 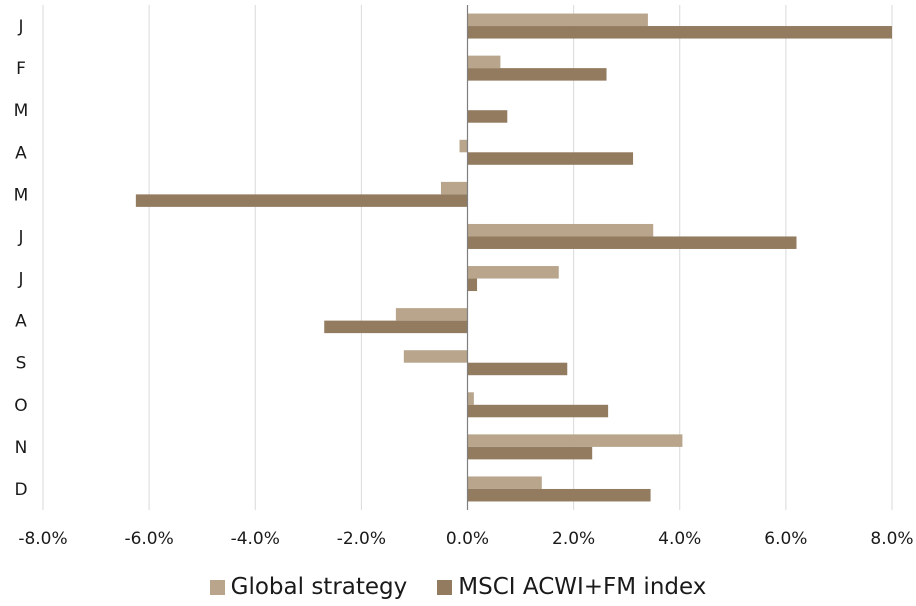 What do you see at coordinates (42, 539) in the screenshot?
I see `x-tick-label: -8.0%` at bounding box center [42, 539].